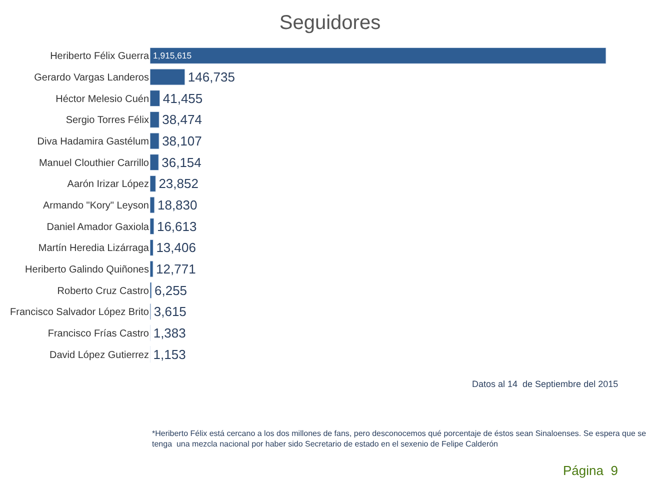  I want to click on data-label: 38,474, so click(182, 120).